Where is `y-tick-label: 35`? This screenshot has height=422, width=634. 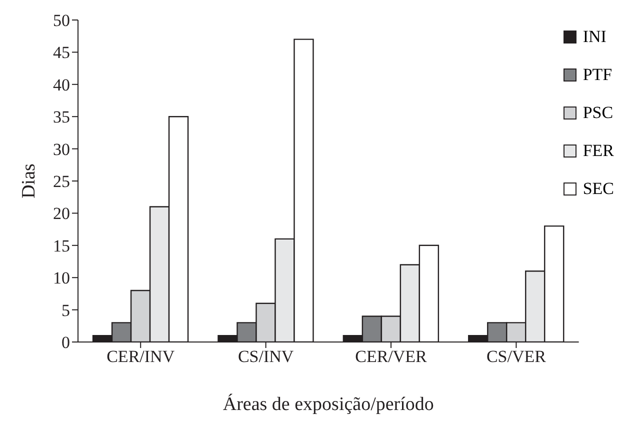
y-tick-label: 35 is located at coordinates (61, 117).